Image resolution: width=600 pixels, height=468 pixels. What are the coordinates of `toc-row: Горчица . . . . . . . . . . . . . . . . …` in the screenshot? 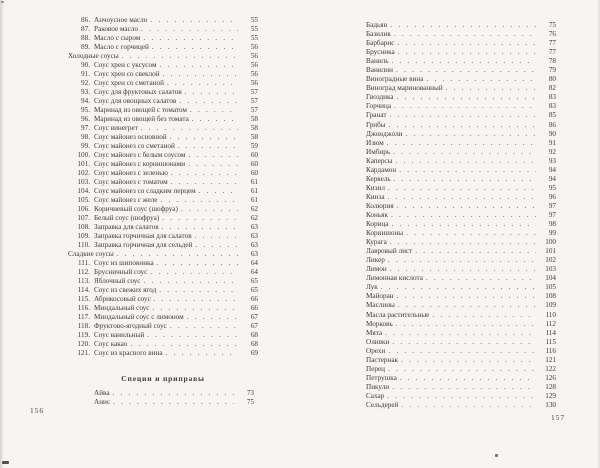 It's located at (461, 106).